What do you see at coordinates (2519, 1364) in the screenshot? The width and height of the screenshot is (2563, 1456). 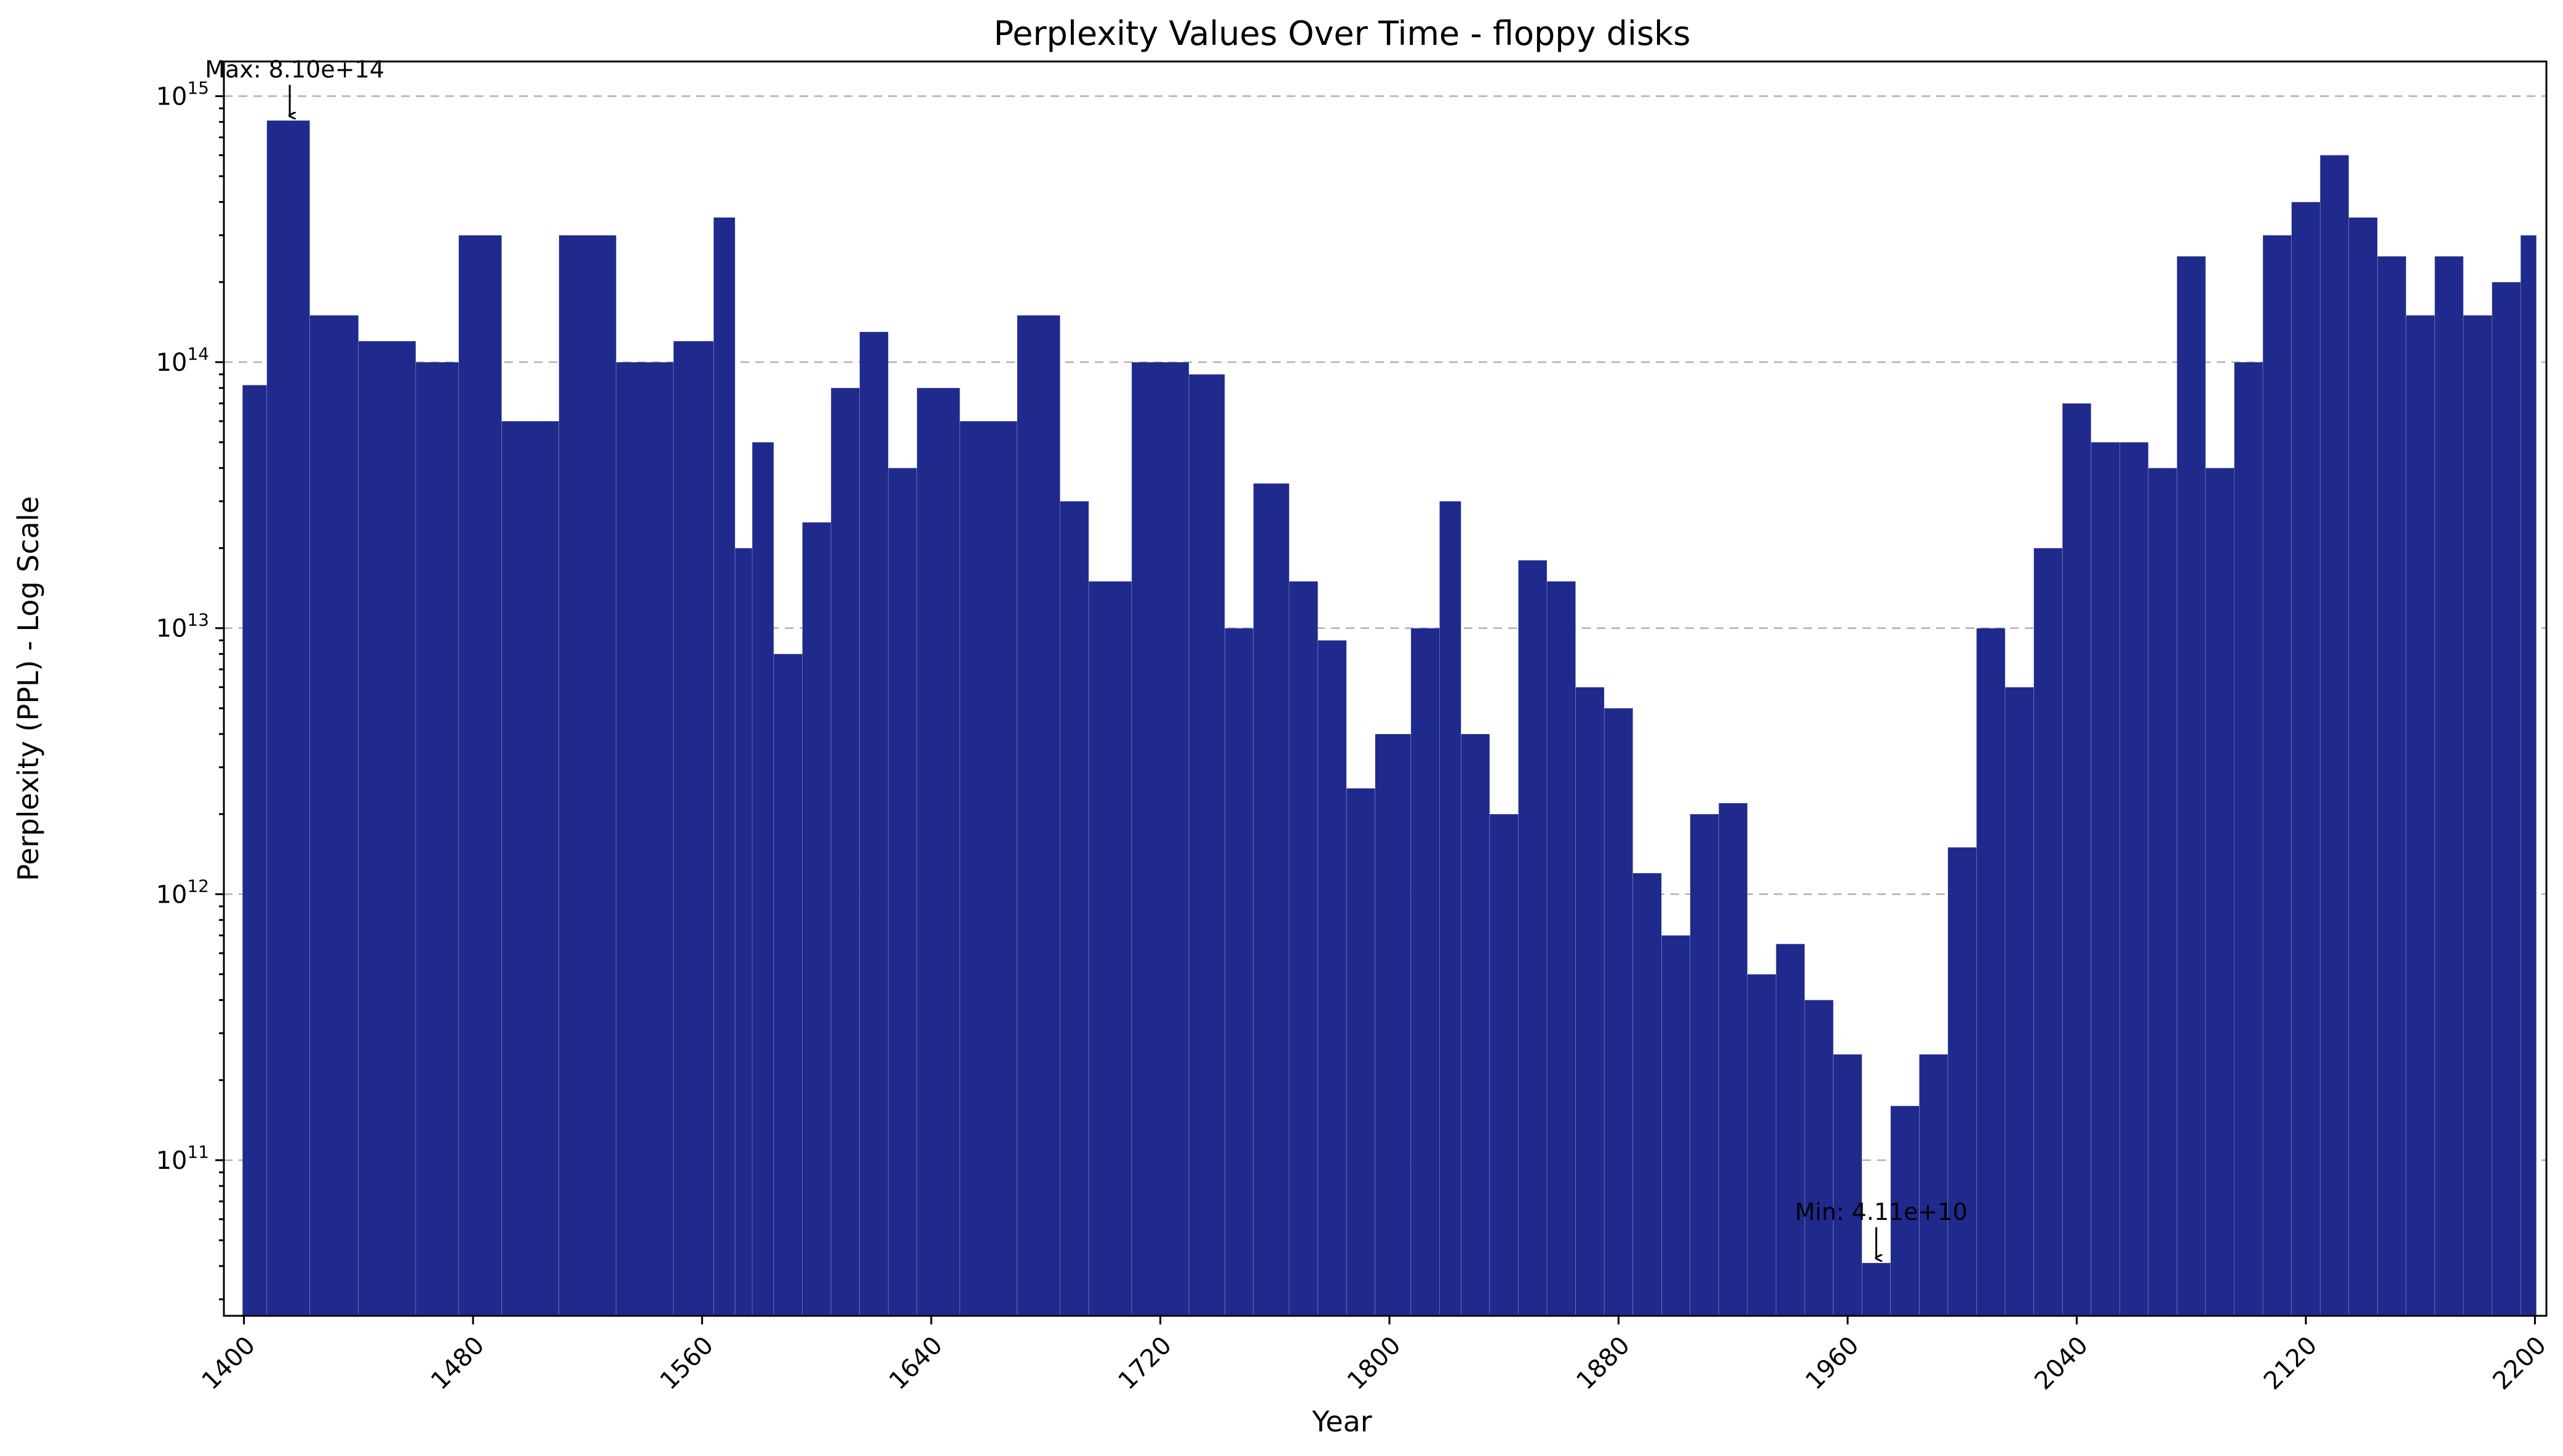 I see `x-tick-label-2200: 2200` at bounding box center [2519, 1364].